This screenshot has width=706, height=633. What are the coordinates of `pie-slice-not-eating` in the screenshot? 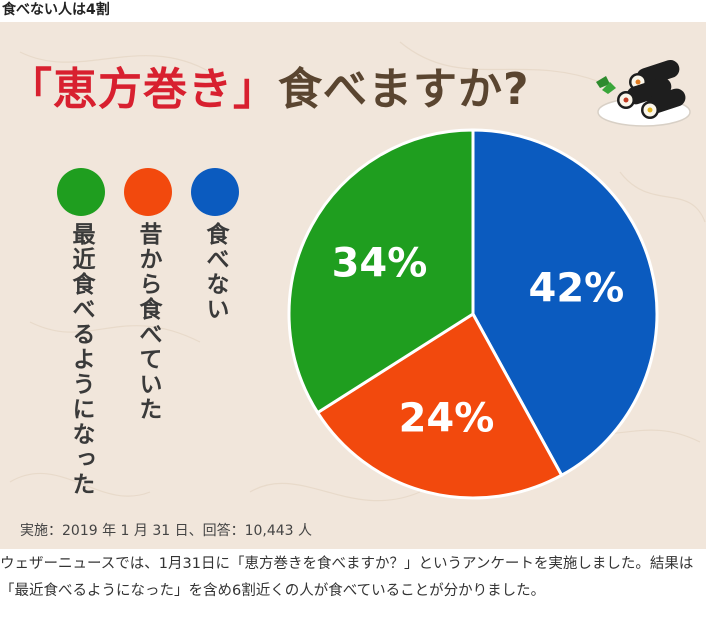 It's located at (565, 303).